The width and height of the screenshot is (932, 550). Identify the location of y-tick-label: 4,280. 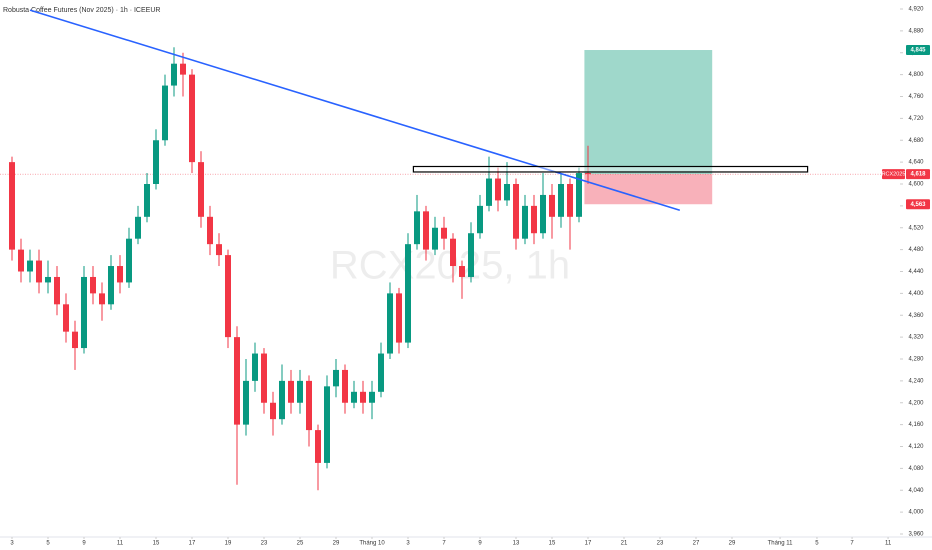
(916, 360).